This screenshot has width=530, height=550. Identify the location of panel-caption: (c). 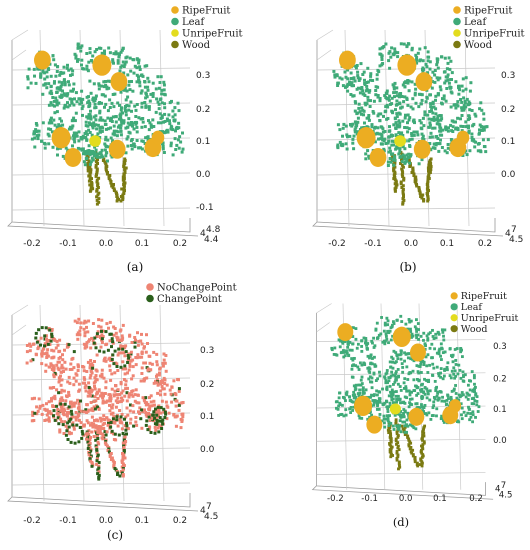
(115, 535).